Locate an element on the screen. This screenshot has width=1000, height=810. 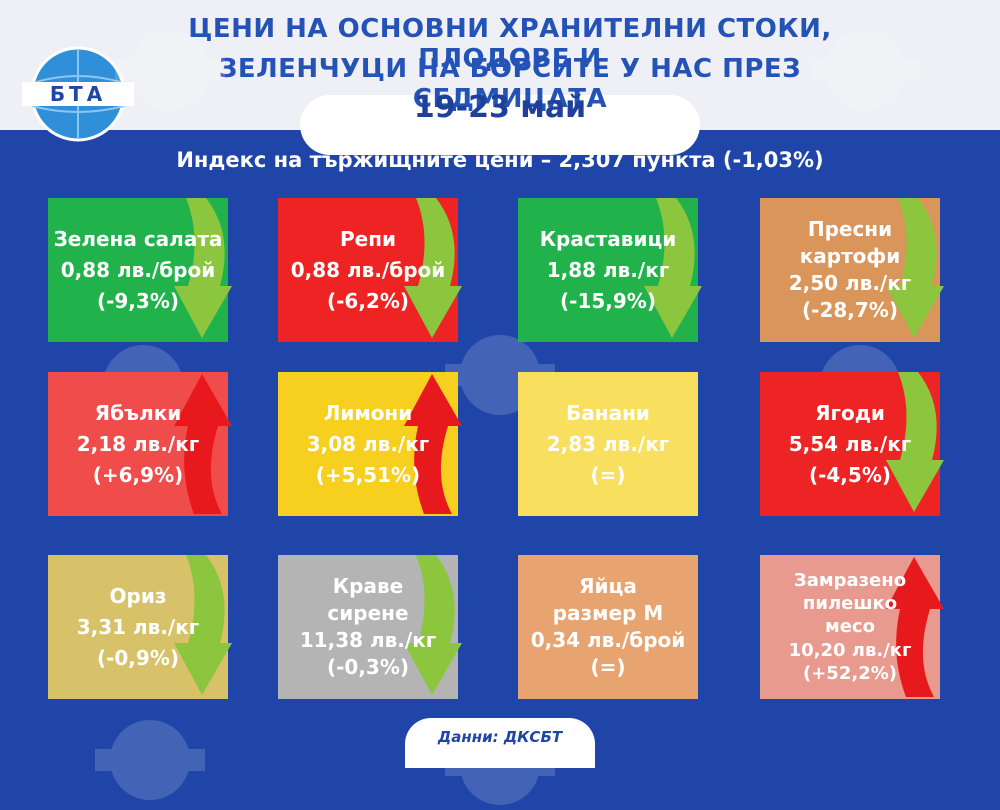
product-detail: (+52,2%) is located at coordinates (850, 674).